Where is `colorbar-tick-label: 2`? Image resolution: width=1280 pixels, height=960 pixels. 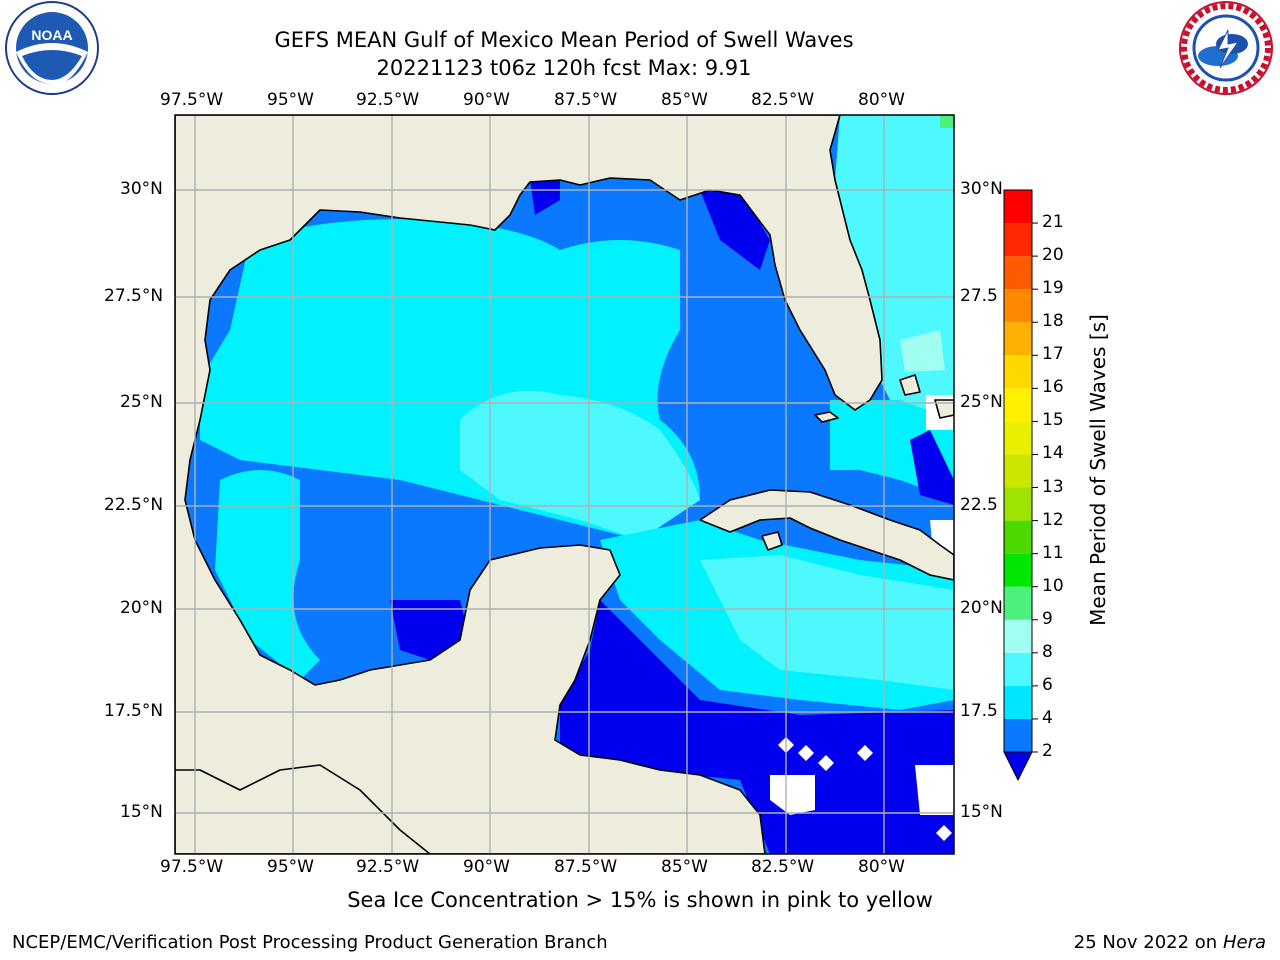 colorbar-tick-label: 2 is located at coordinates (1047, 751).